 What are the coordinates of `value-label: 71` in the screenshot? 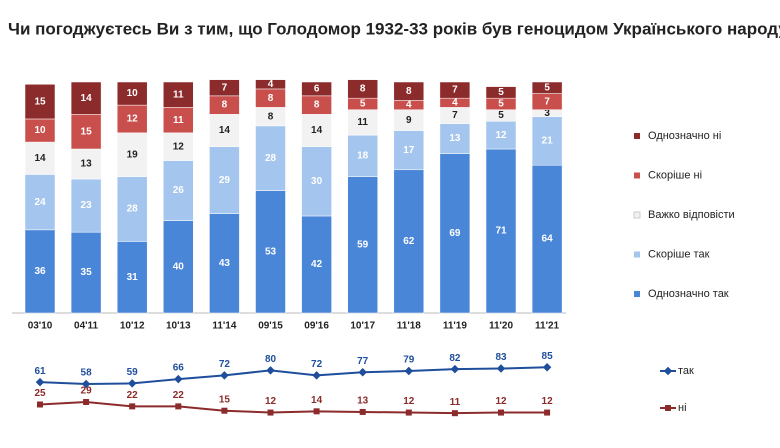 It's located at (501, 231).